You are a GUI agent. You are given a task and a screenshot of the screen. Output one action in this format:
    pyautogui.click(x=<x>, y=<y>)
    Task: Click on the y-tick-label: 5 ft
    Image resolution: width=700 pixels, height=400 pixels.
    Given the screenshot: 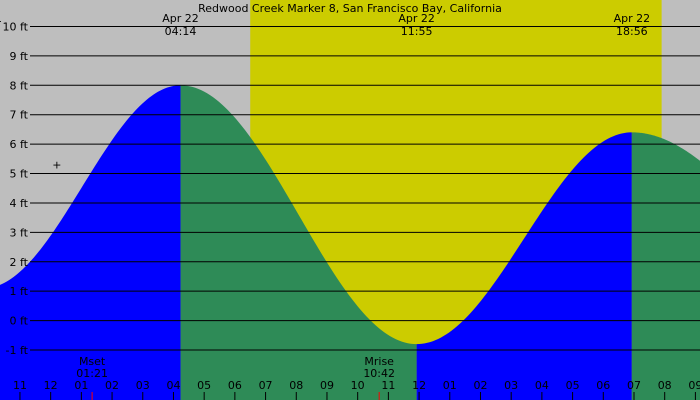 What is the action you would take?
    pyautogui.click(x=19, y=174)
    